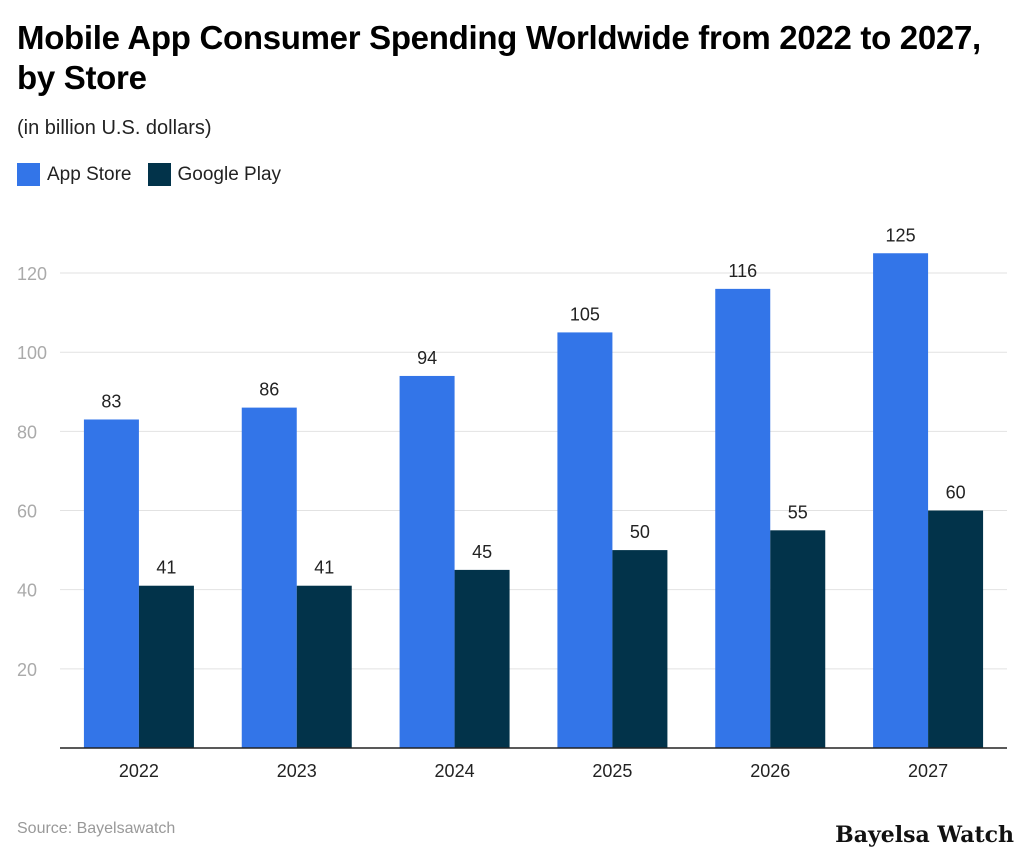 Image resolution: width=1024 pixels, height=857 pixels. Describe the element at coordinates (798, 512) in the screenshot. I see `data-label: 55` at that location.